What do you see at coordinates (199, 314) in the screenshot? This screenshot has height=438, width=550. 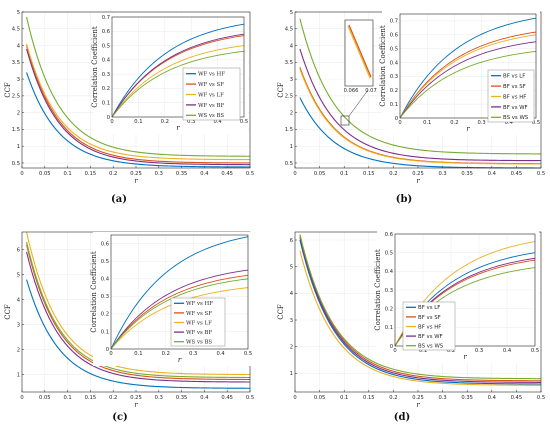 I see `legend-entry-label: WF vs SF` at bounding box center [199, 314].